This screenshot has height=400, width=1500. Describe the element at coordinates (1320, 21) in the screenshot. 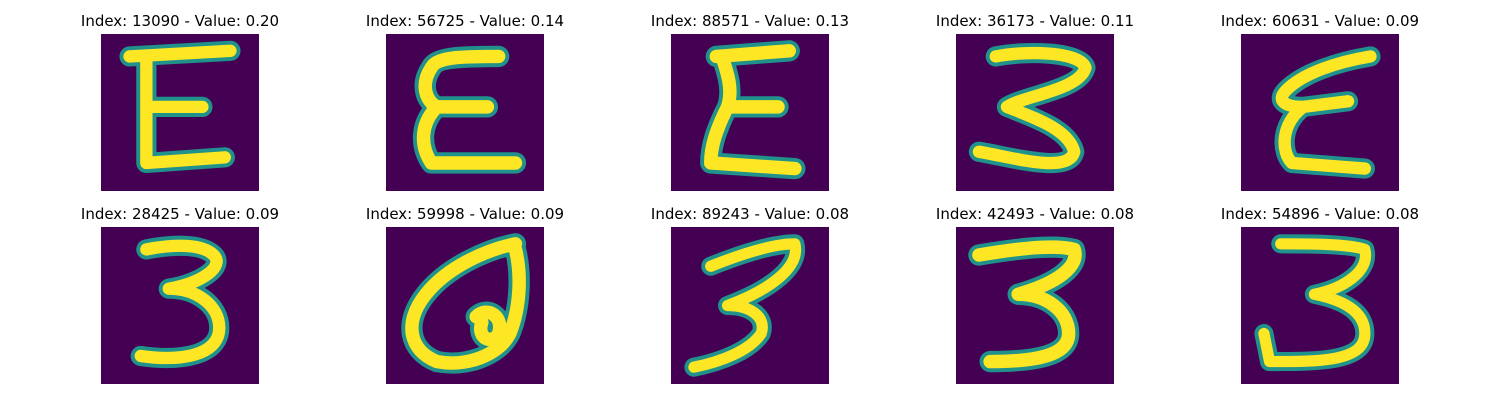

I see `panel-title: Index: 60631 - Value: 0.09` at that location.